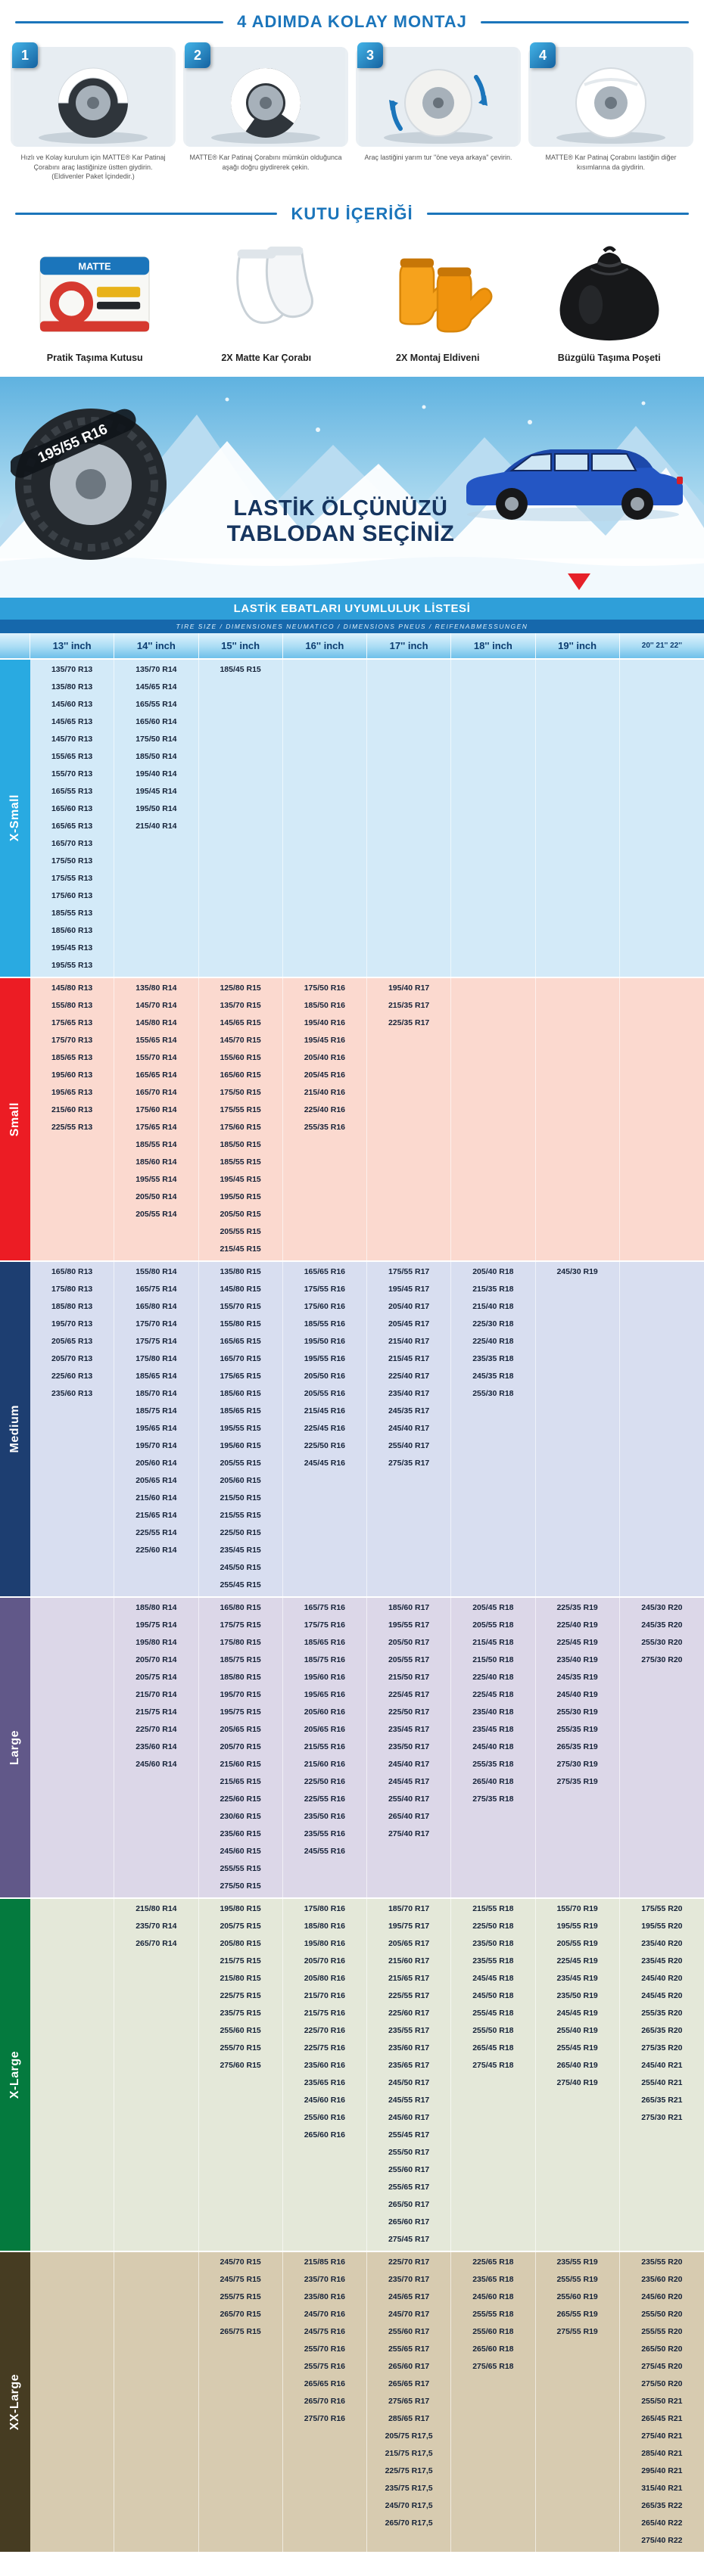 Image resolution: width=704 pixels, height=2576 pixels. What do you see at coordinates (409, 1978) in the screenshot?
I see `tire-size: 215/65 R17` at bounding box center [409, 1978].